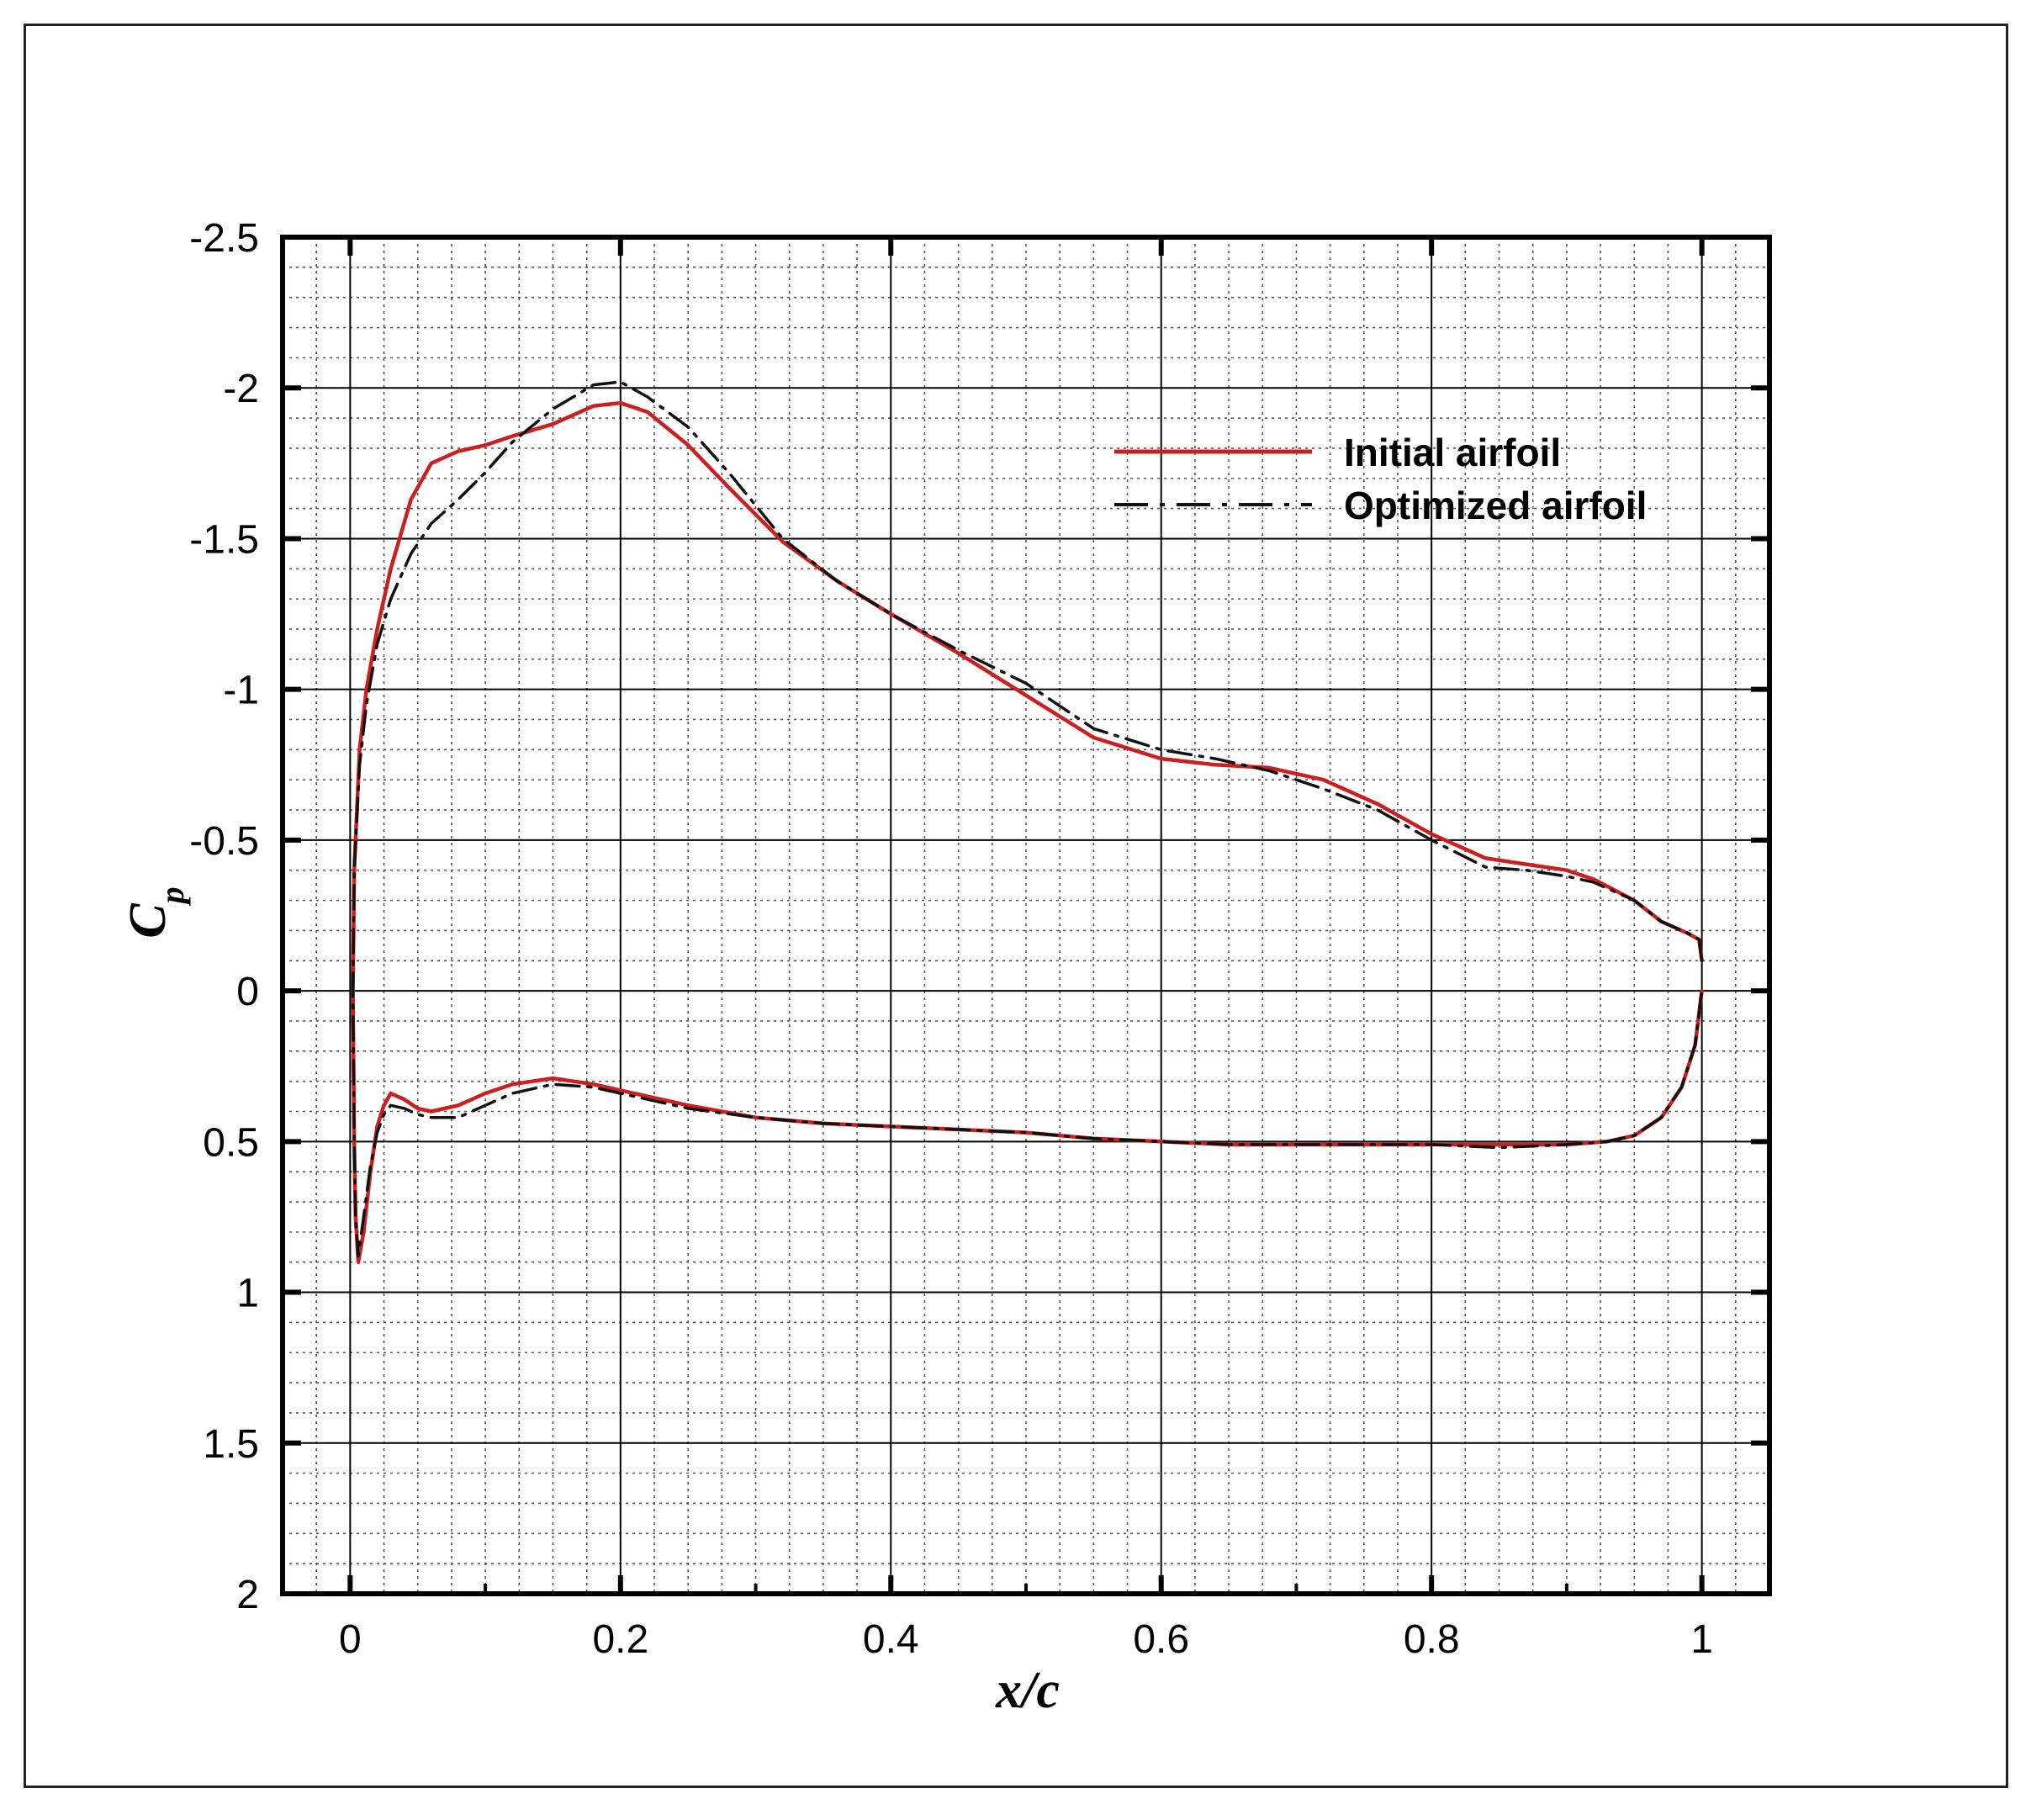 The image size is (2031, 1820). What do you see at coordinates (224, 841) in the screenshot?
I see `y-tick-label: -0.5` at bounding box center [224, 841].